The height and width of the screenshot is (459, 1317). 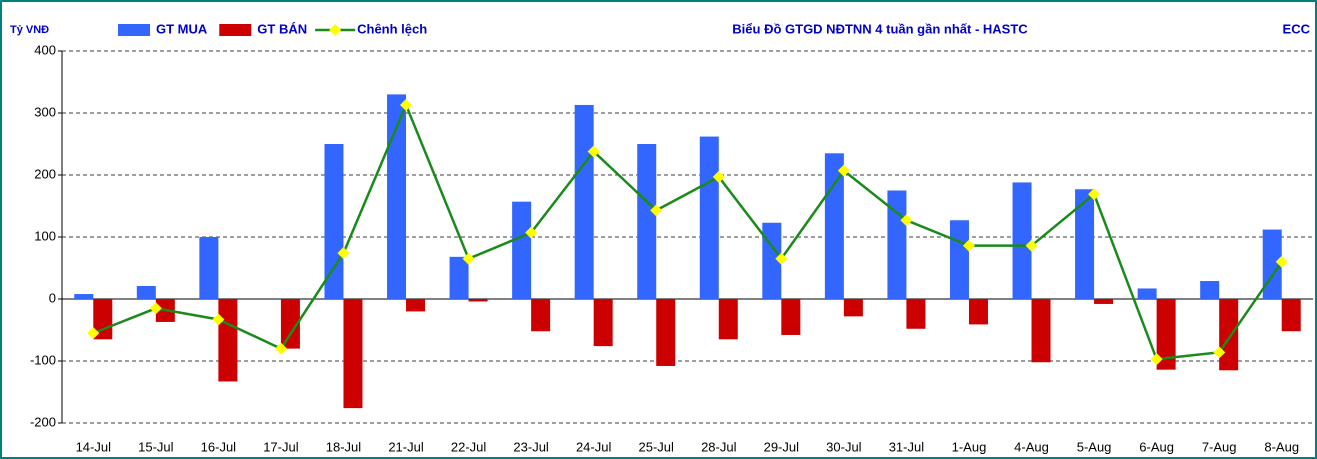 What do you see at coordinates (52, 297) in the screenshot?
I see `y-tick-label: 0` at bounding box center [52, 297].